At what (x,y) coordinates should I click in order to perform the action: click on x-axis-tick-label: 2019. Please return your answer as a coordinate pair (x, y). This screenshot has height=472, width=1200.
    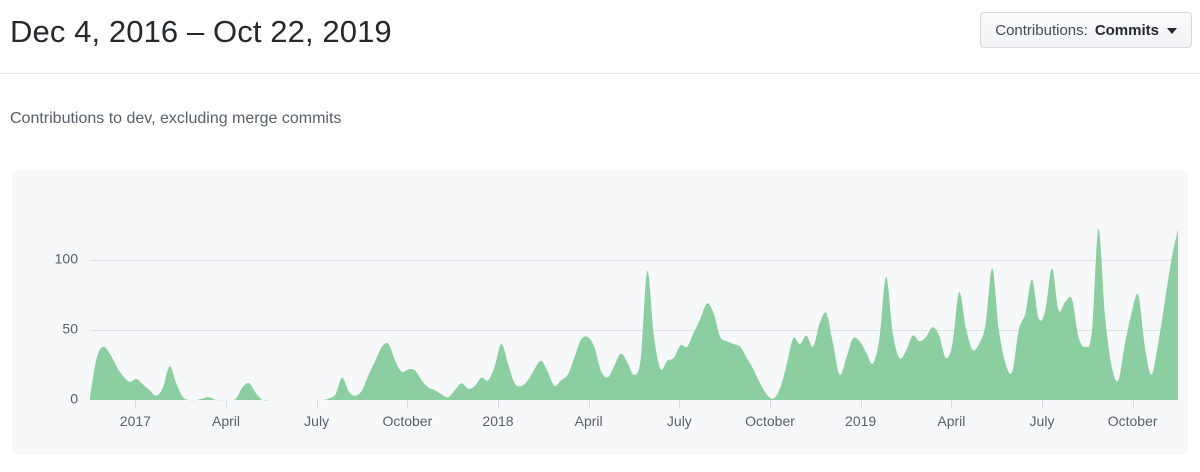
    Looking at the image, I should click on (860, 421).